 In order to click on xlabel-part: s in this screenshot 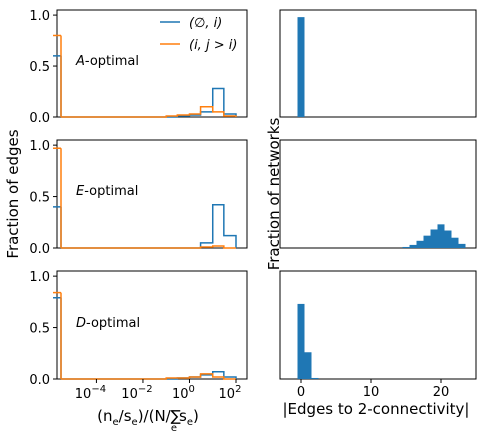, I will do `click(183, 416)`.